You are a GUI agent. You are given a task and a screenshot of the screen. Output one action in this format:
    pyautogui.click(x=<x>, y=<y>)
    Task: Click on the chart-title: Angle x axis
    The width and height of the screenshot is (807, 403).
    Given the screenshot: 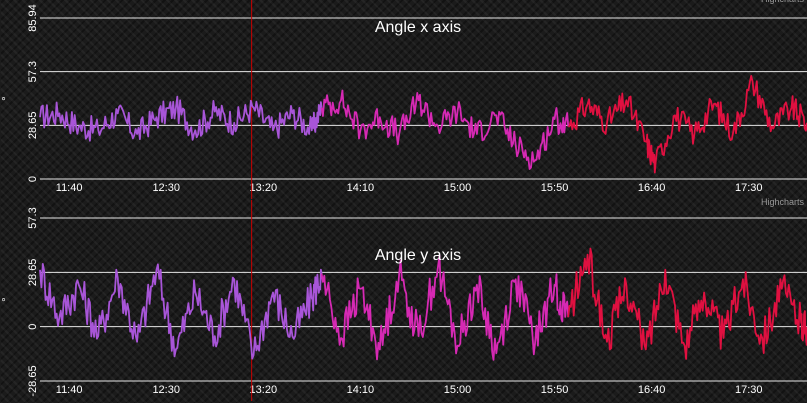 What is the action you would take?
    pyautogui.click(x=418, y=27)
    